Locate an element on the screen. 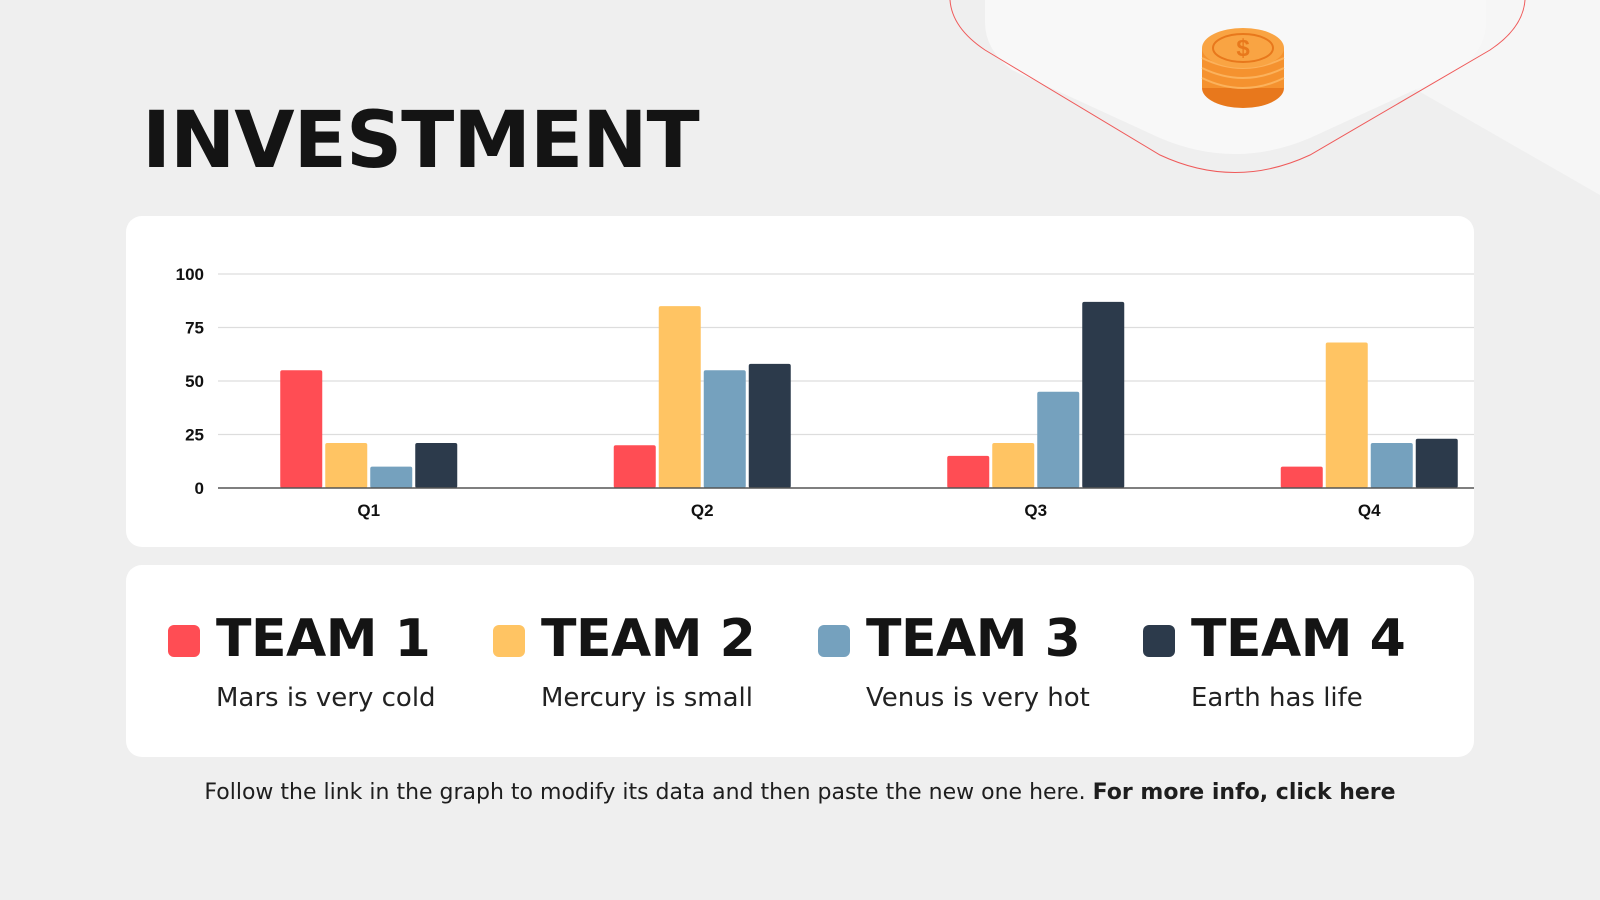 This screenshot has height=900, width=1600. page-title: INVESTMENT is located at coordinates (421, 141).